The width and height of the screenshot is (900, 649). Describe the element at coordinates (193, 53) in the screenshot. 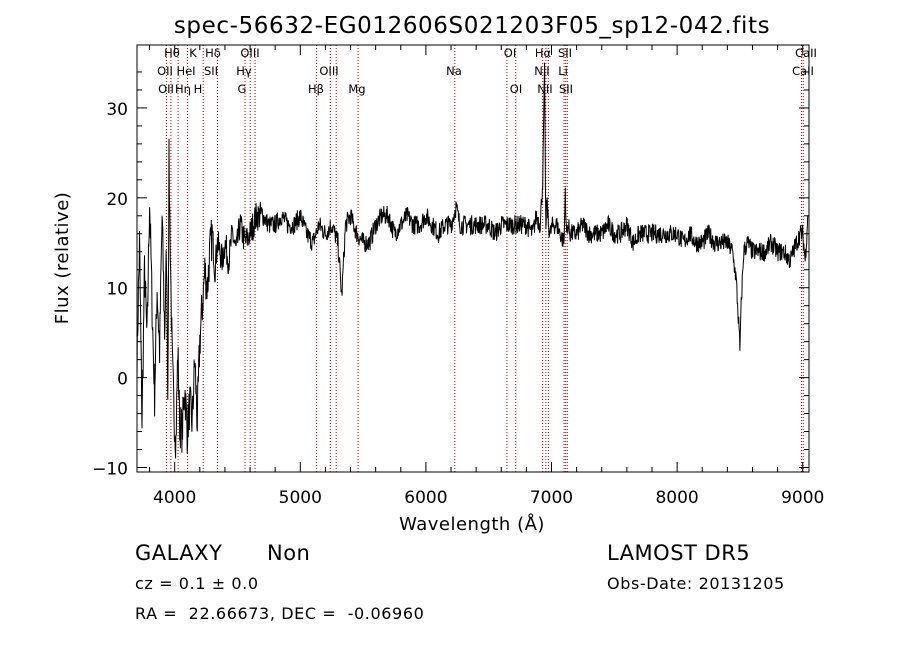

I see `line-label: K` at that location.